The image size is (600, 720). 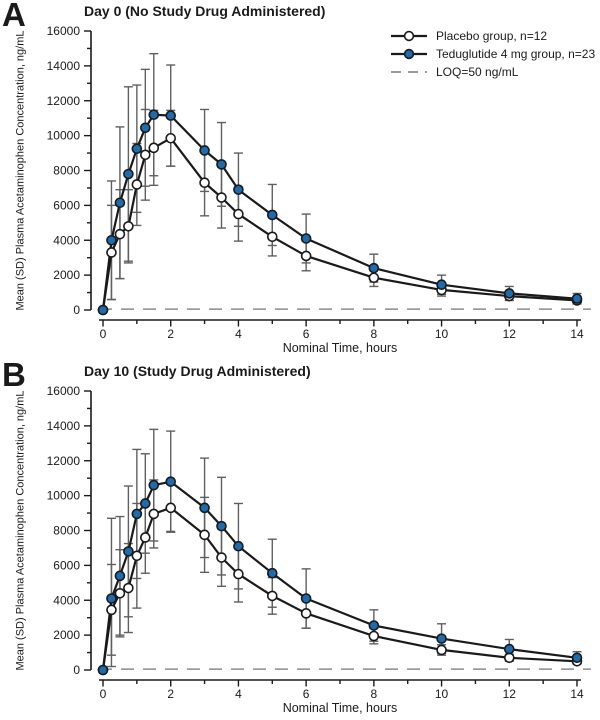 I want to click on panel-a-letter: A, so click(x=14, y=16).